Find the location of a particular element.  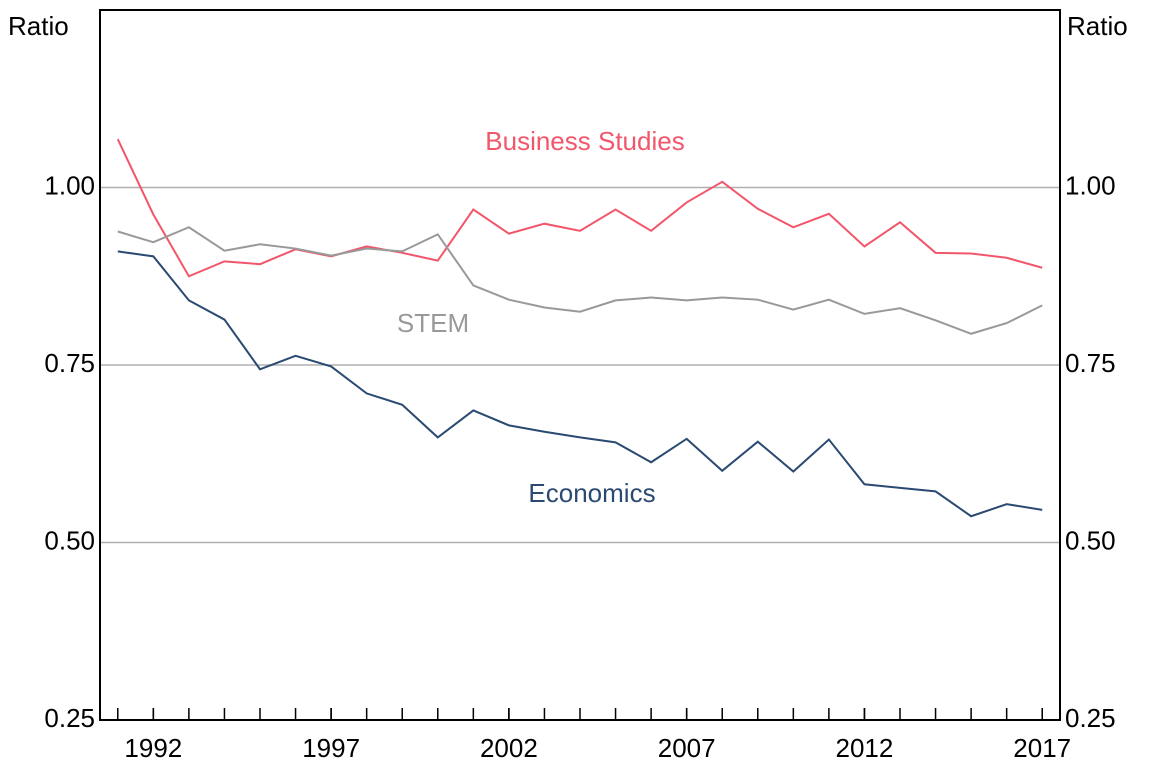

y2-tick-label: 0.75 is located at coordinates (1090, 363).